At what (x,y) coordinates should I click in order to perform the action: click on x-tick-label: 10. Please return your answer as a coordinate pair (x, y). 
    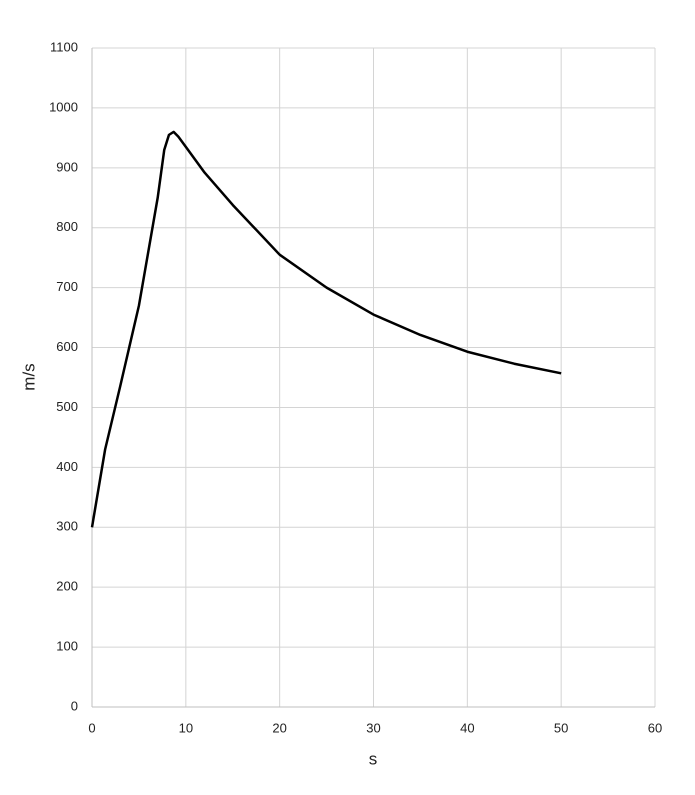
    Looking at the image, I should click on (186, 727).